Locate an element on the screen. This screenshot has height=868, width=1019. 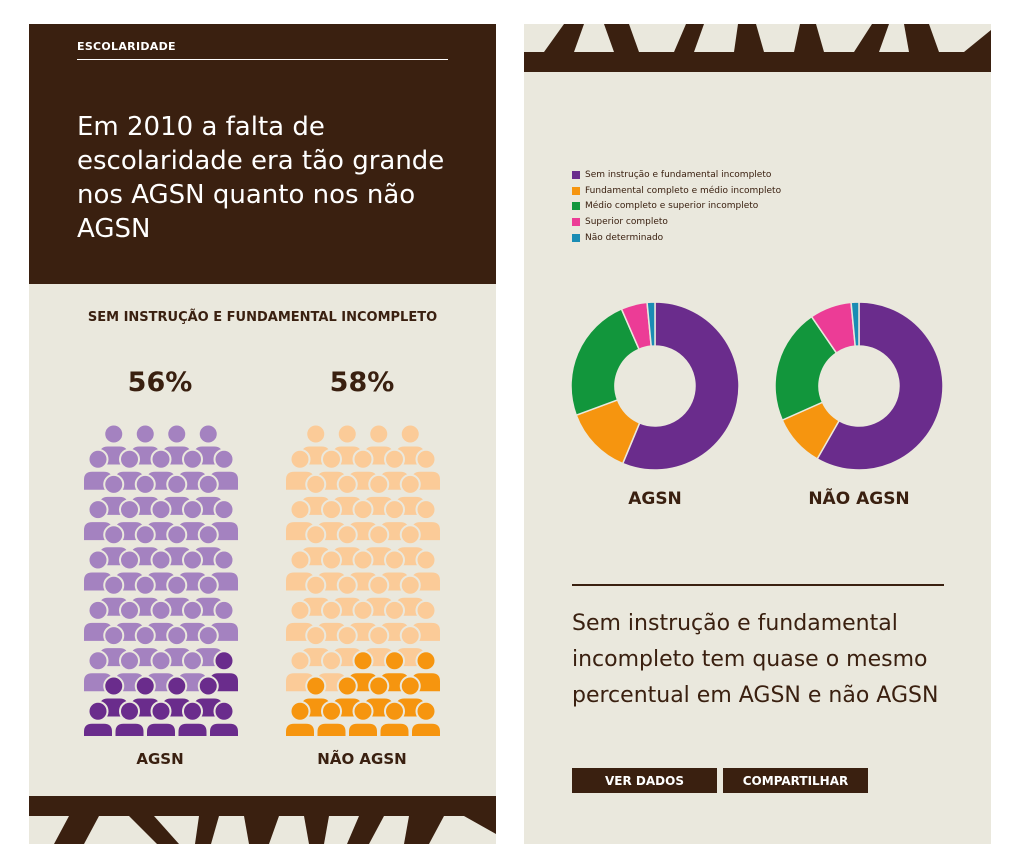
section-label: ESCOLARIDADE is located at coordinates (126, 46).